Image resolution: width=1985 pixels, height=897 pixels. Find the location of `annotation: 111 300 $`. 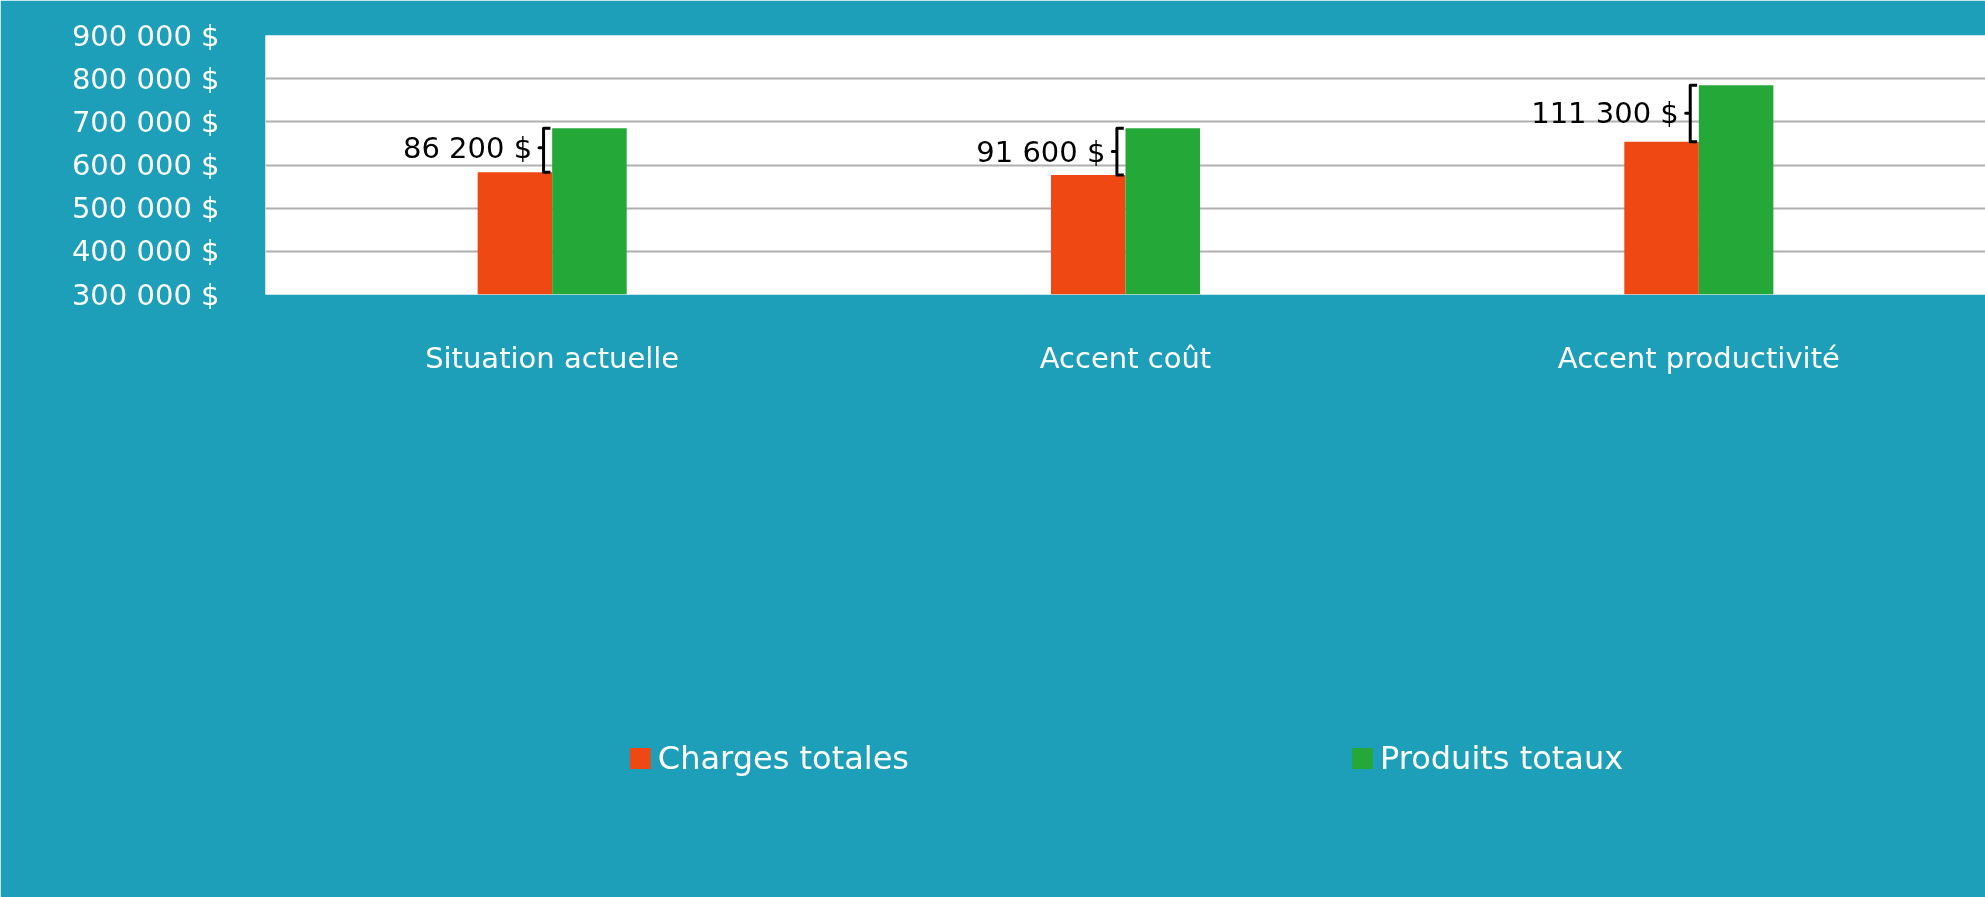

annotation: 111 300 $ is located at coordinates (1605, 113).